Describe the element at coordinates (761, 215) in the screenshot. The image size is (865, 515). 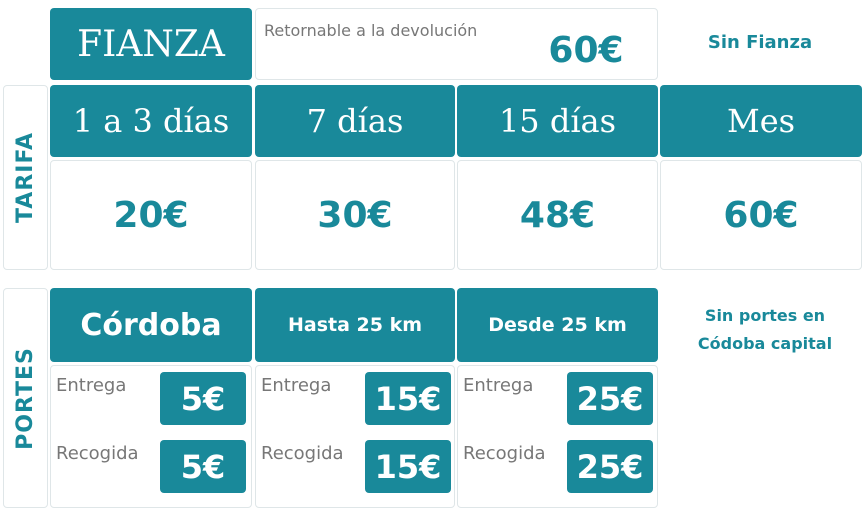
I see `period-price: 60€` at that location.